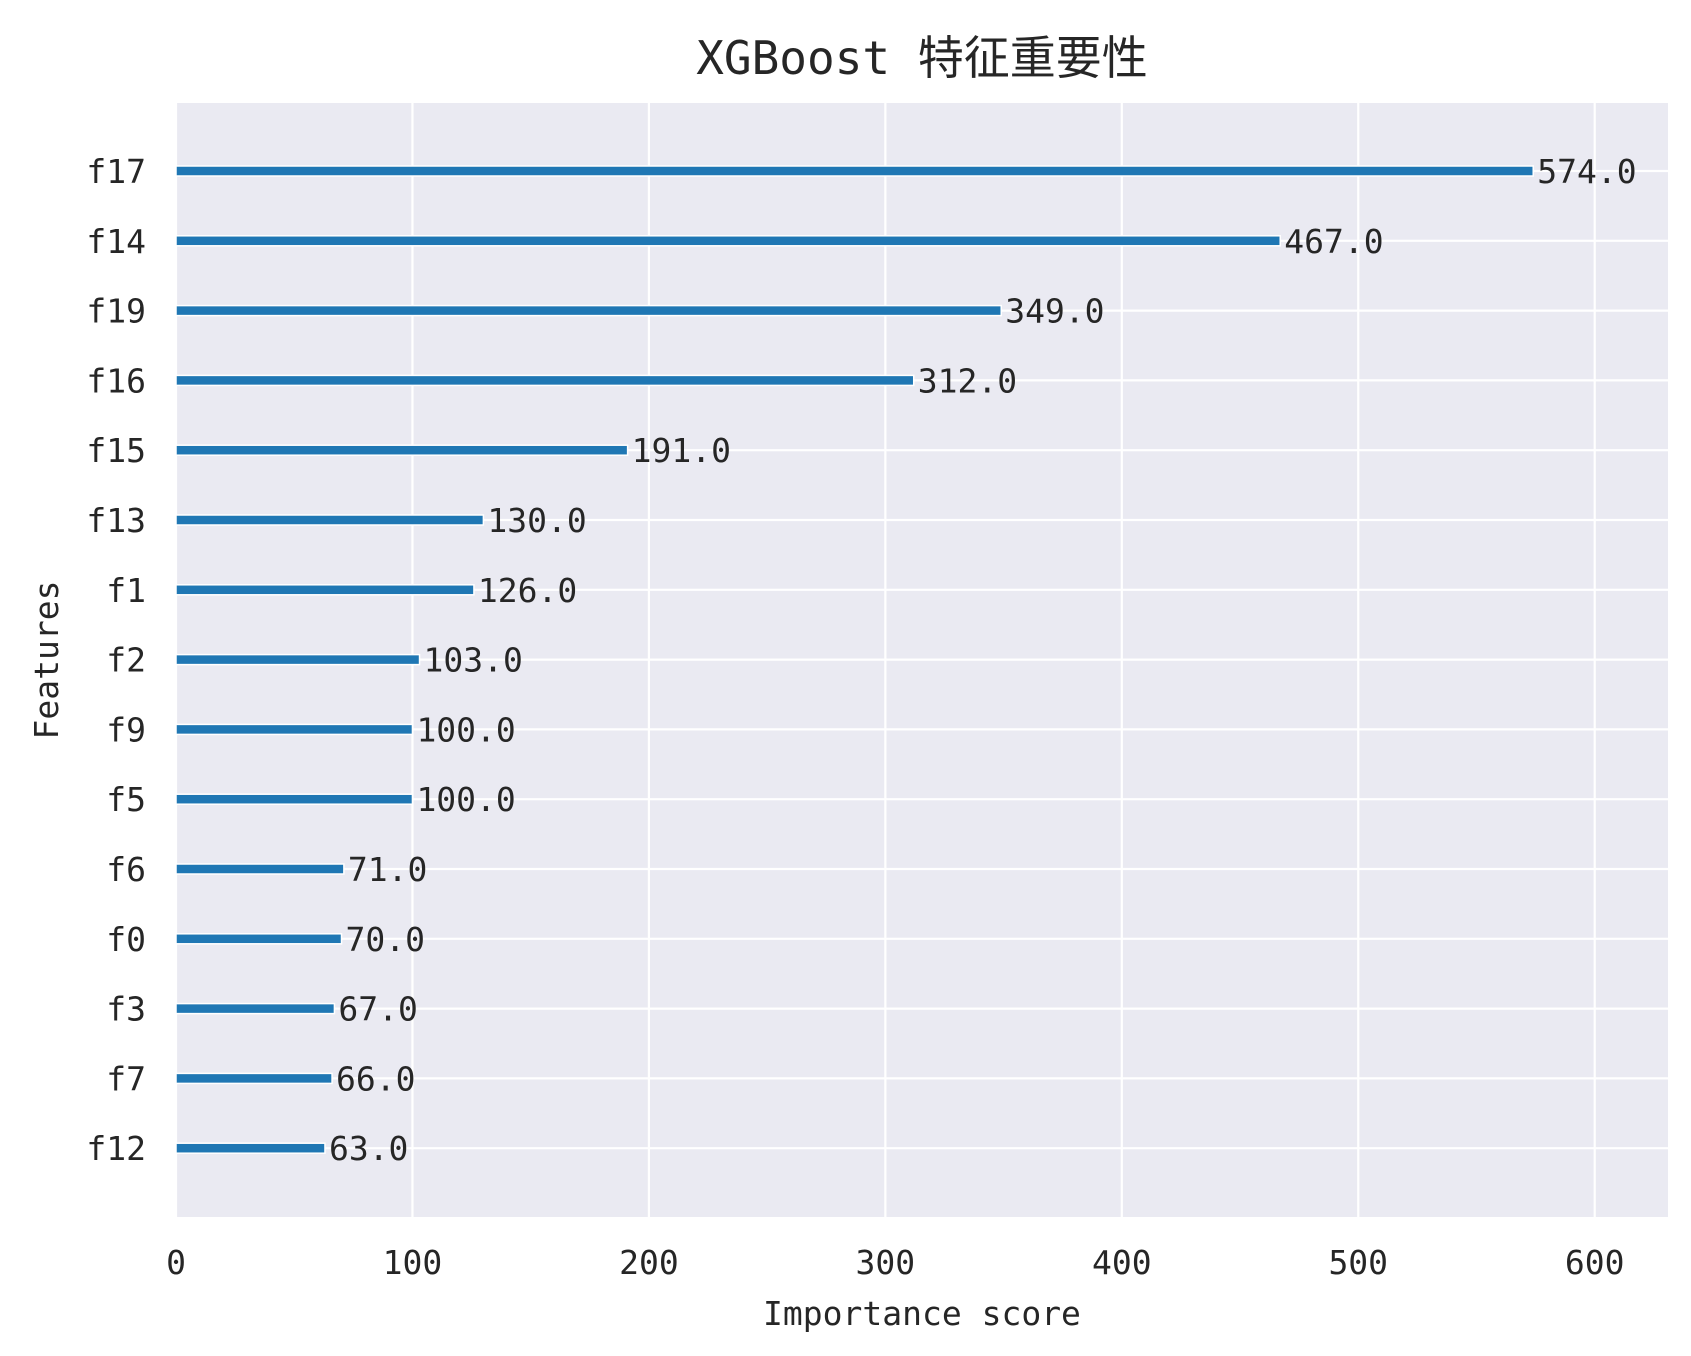 This screenshot has height=1356, width=1691. Describe the element at coordinates (922, 58) in the screenshot. I see `chart-title: XGBoost 特征重要性` at that location.